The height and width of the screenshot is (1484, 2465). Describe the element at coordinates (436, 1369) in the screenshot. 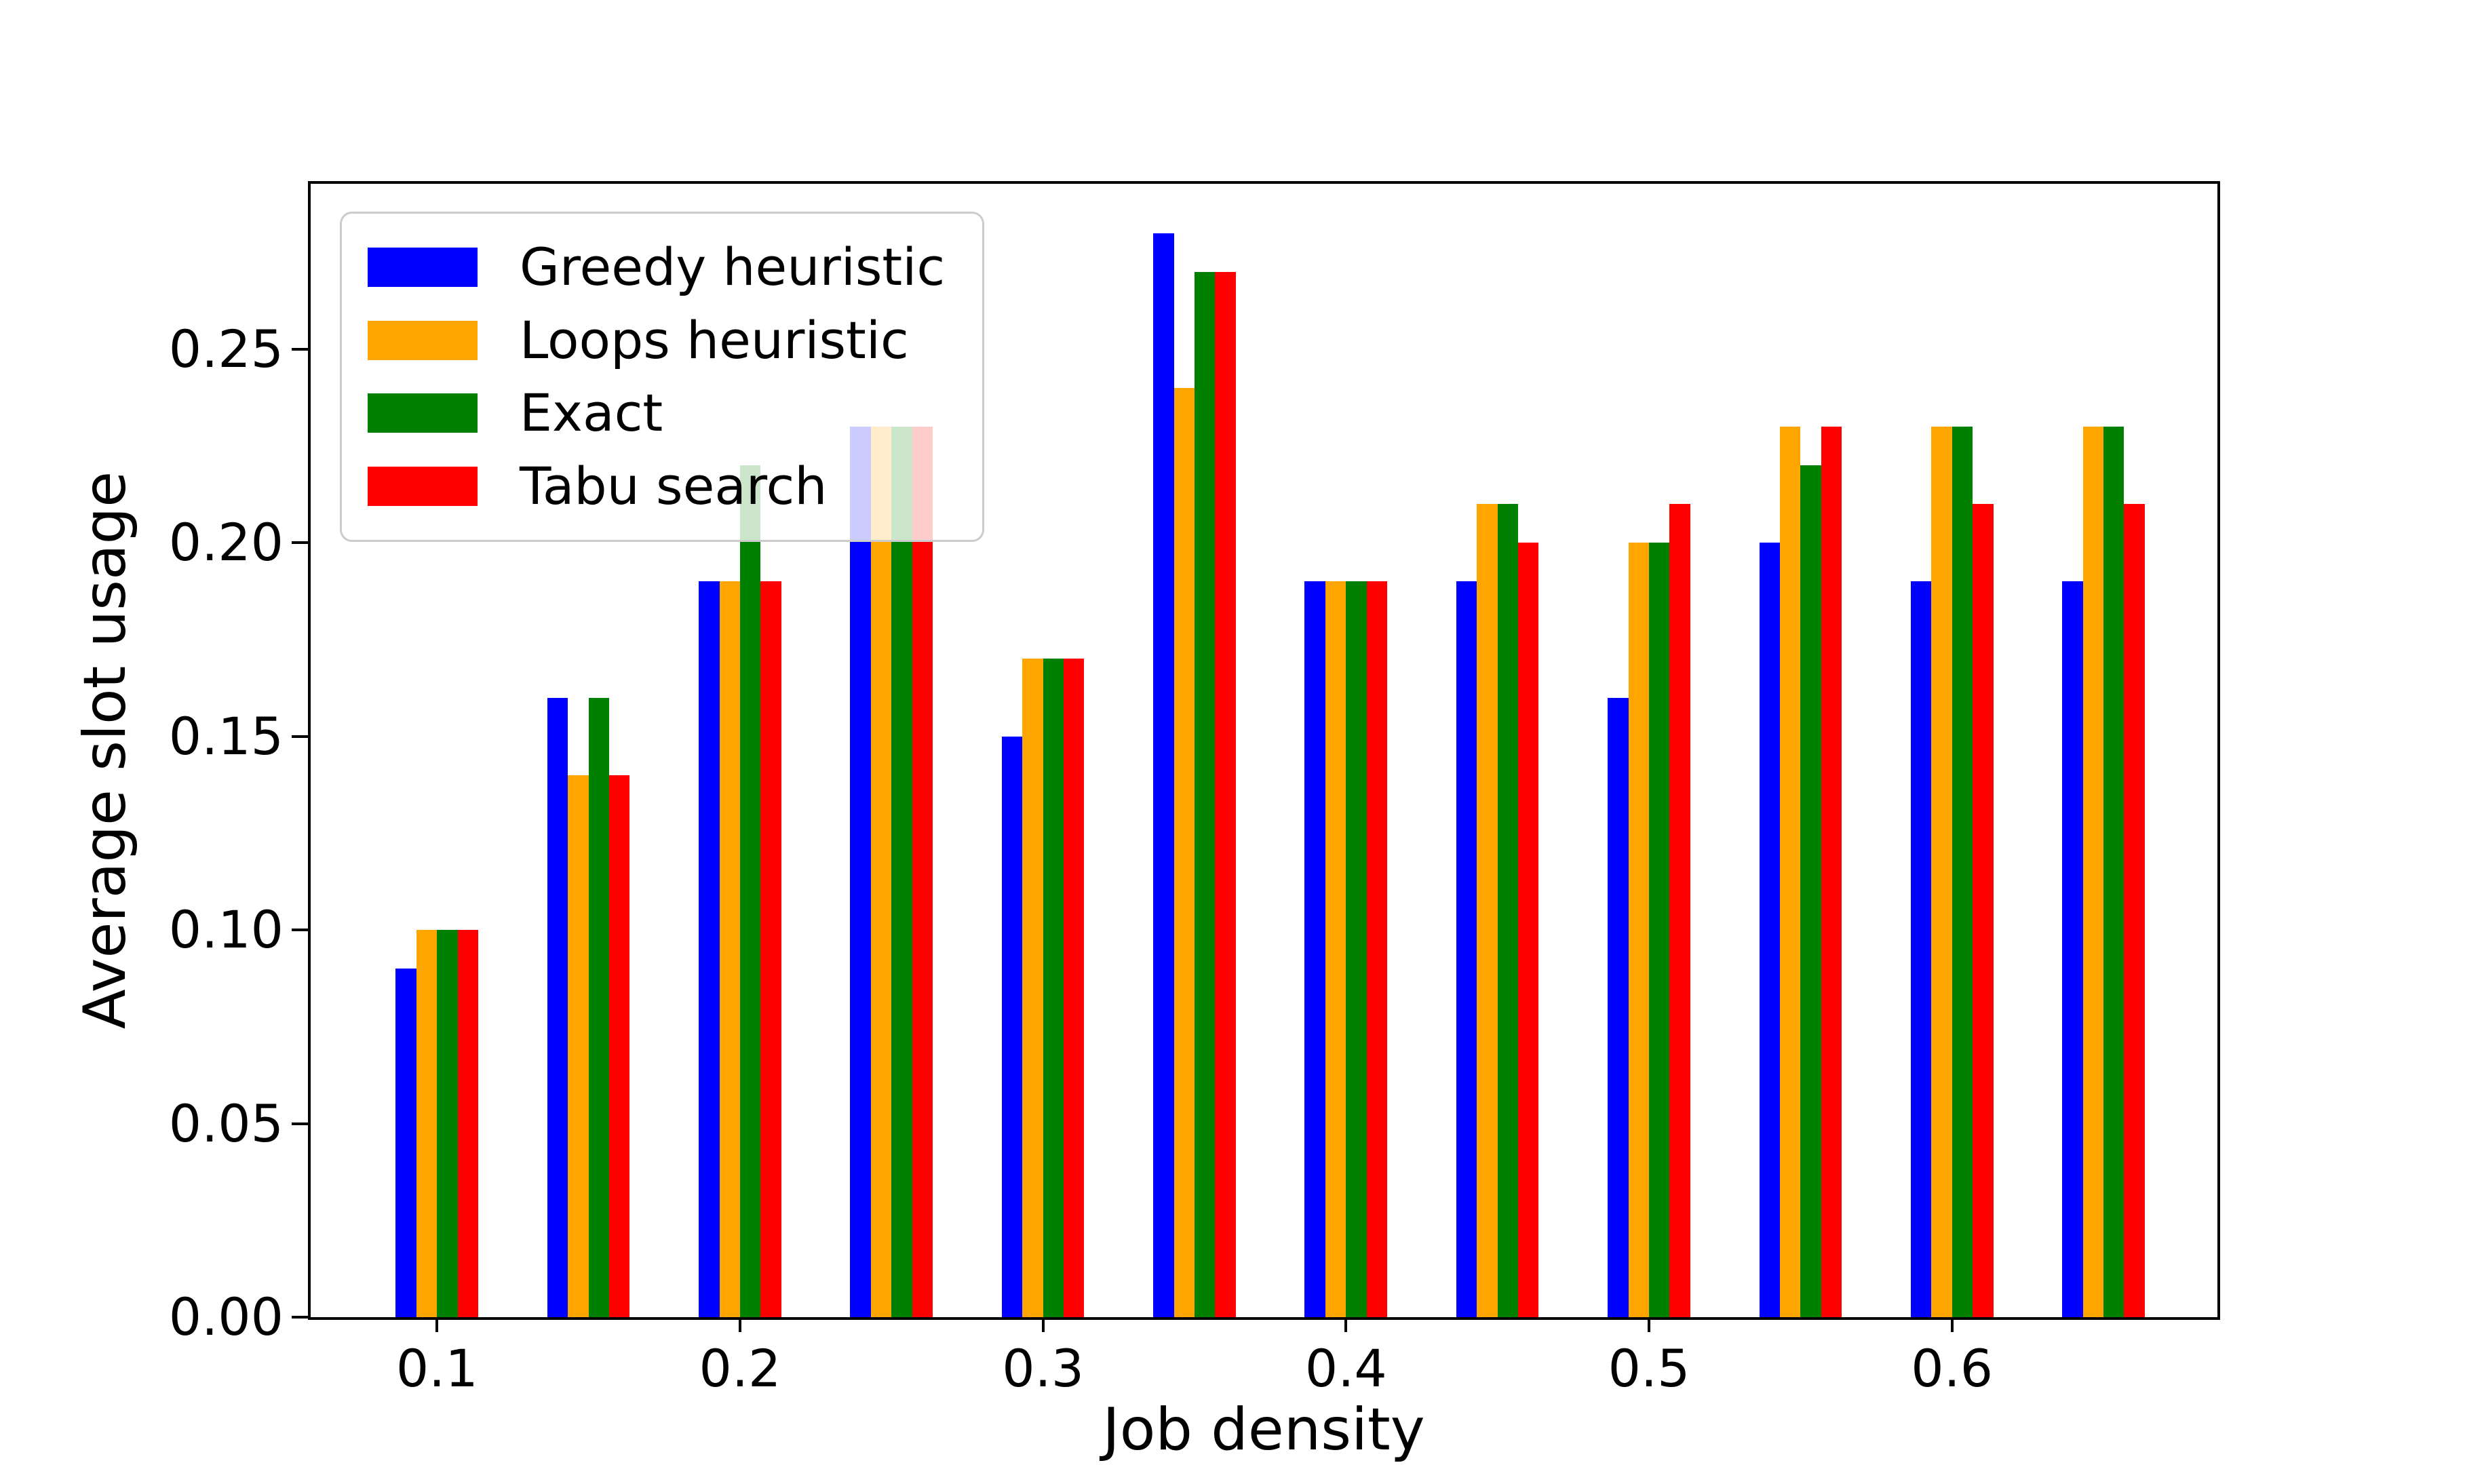

I see `x-tick-label: 0.1` at that location.